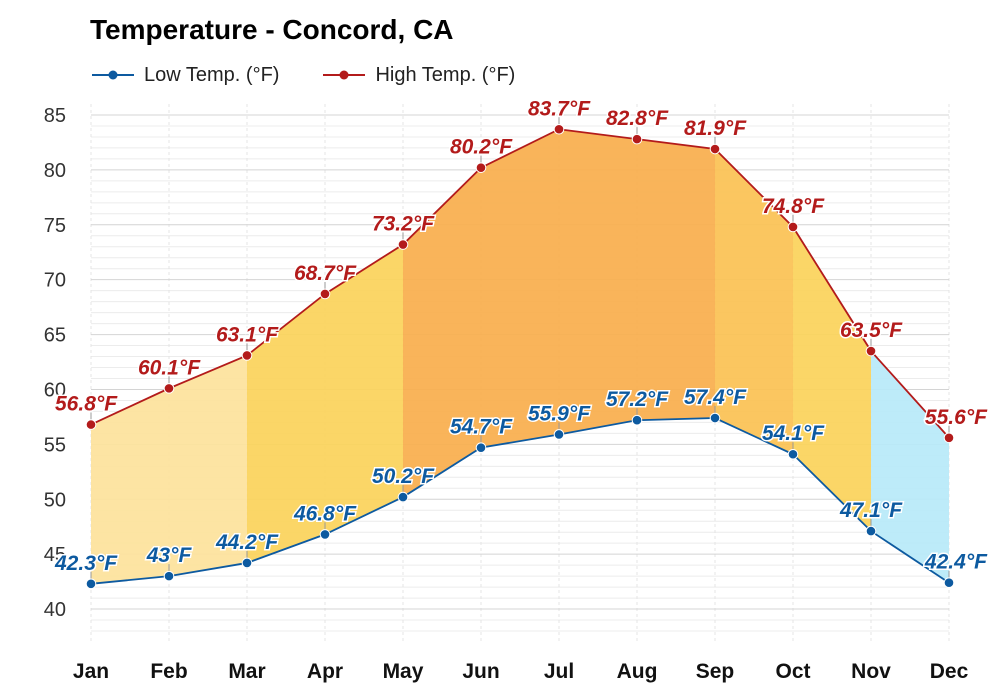 The image size is (1000, 700). I want to click on high-temp-data-label: 83.7°F, so click(559, 108).